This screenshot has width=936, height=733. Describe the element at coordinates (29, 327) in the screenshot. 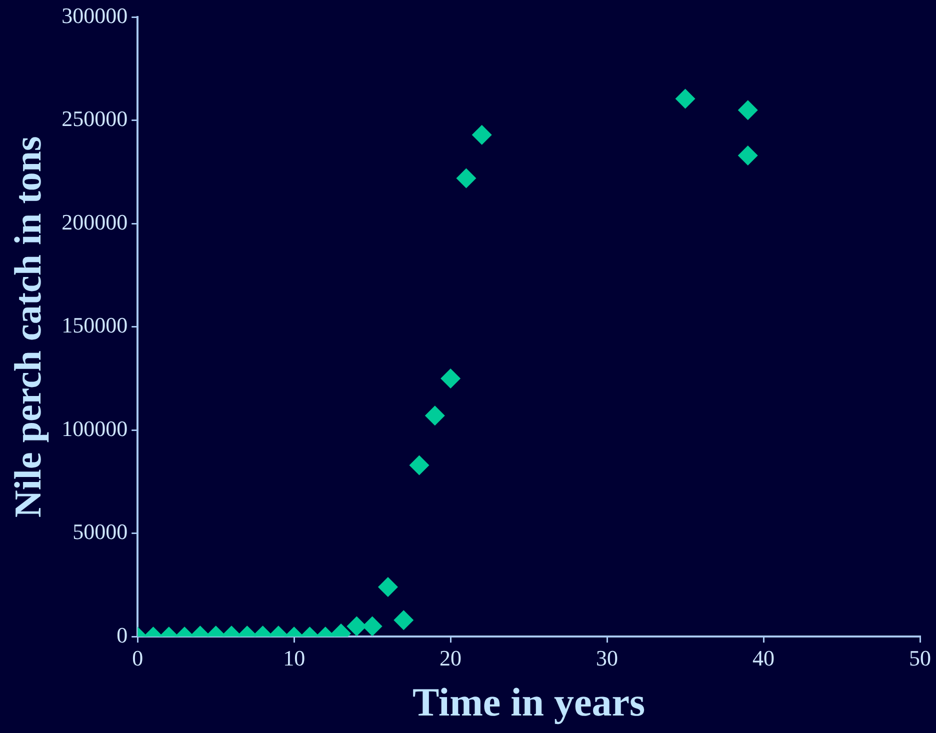

I see `y-axis-title: Nile perch catch in tons` at that location.